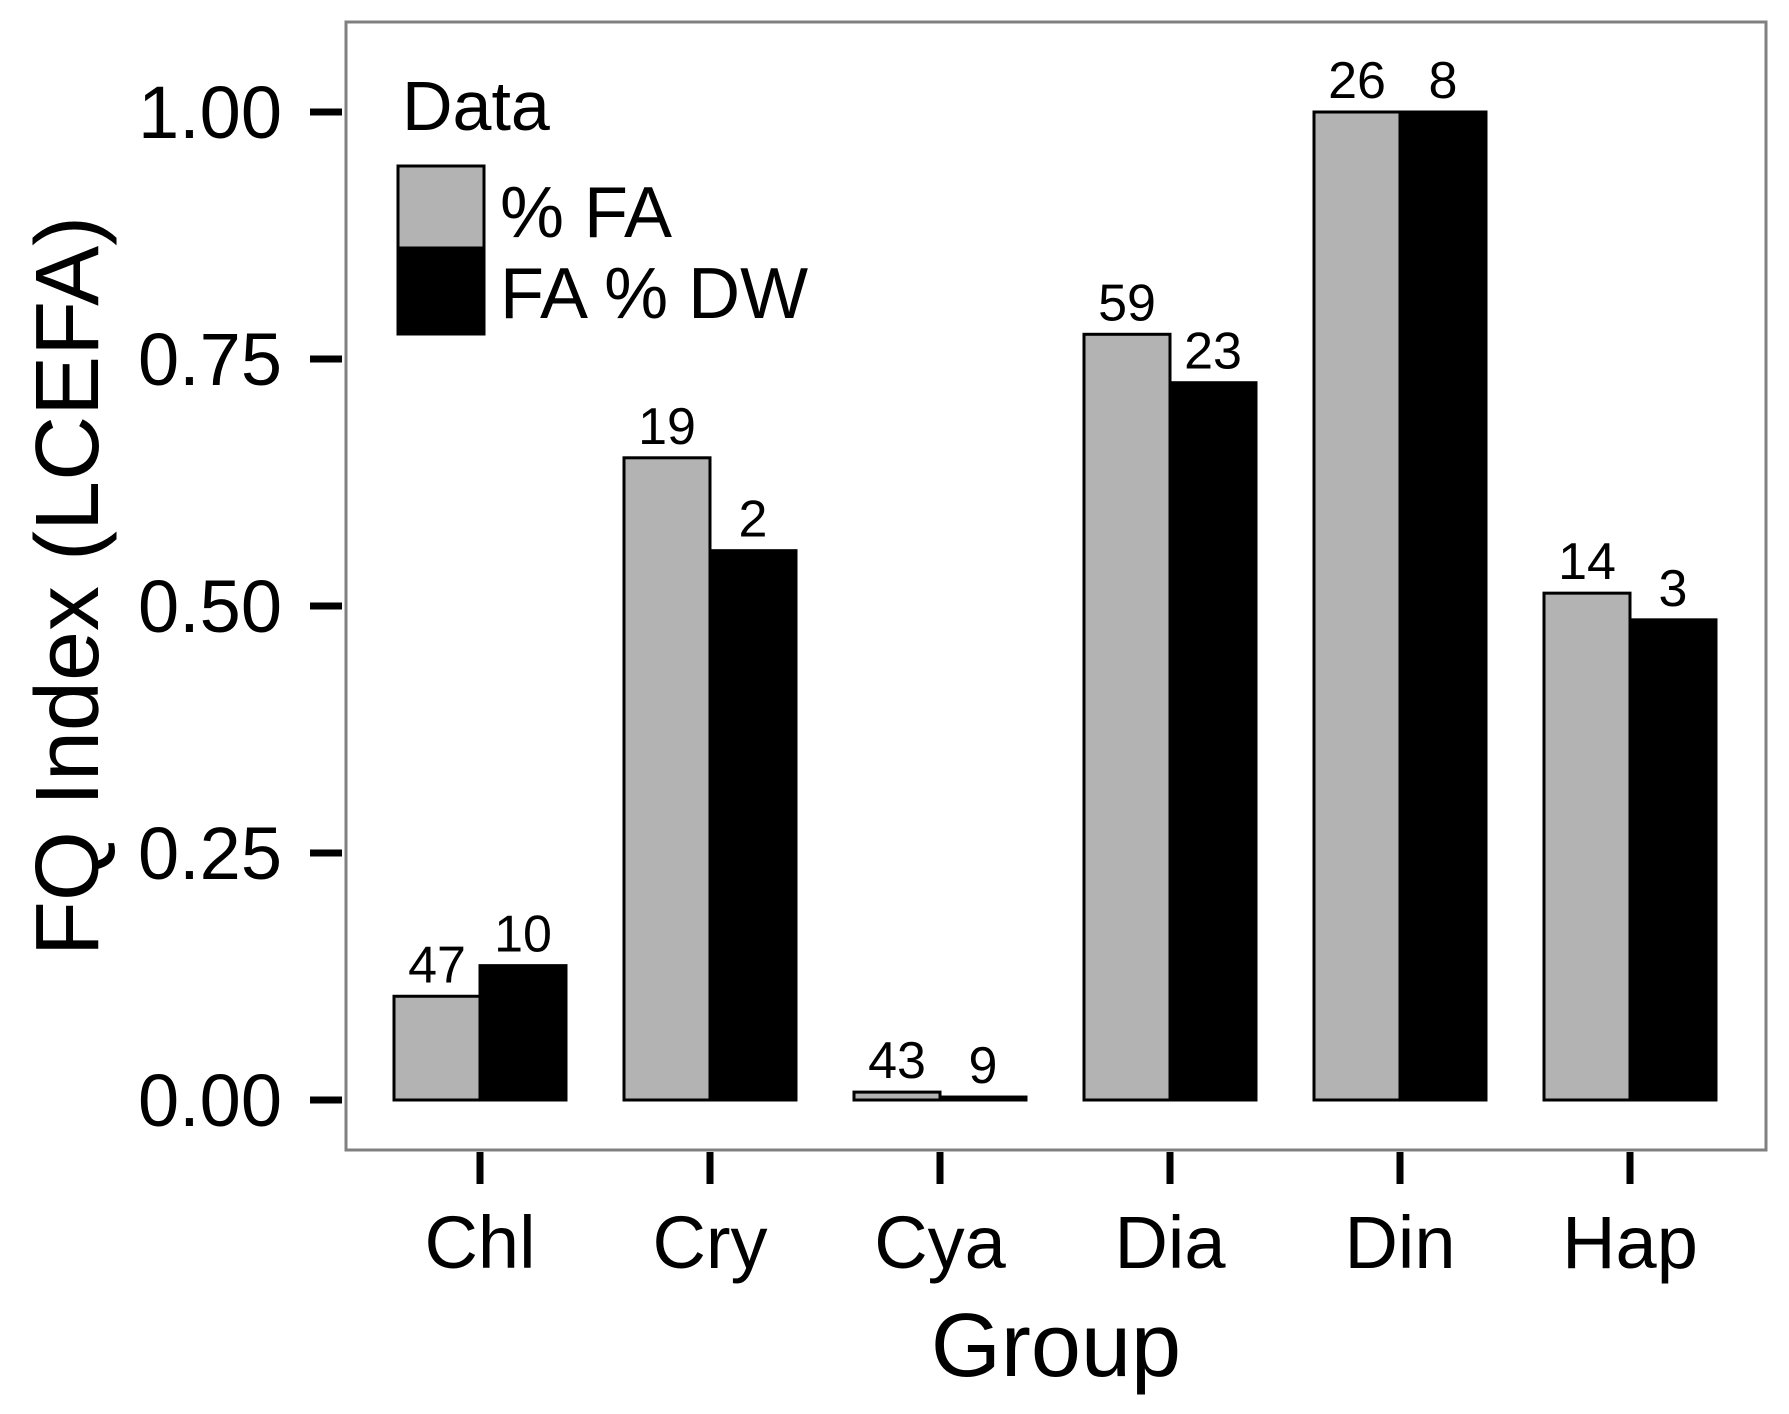 This screenshot has width=1789, height=1414. I want to click on legend-swatch-fa-pct-dw, so click(441, 291).